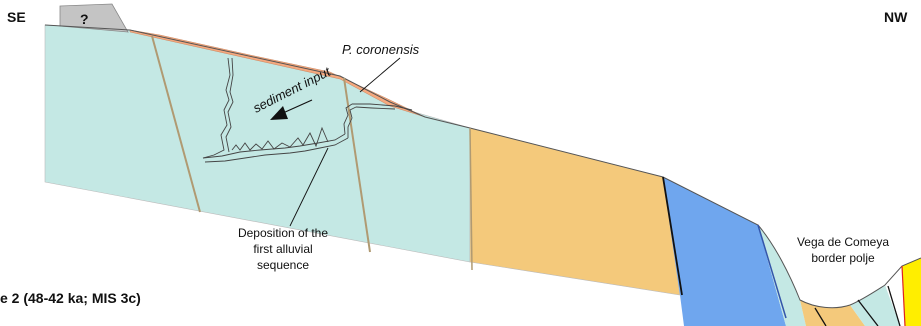 This screenshot has width=921, height=326. What do you see at coordinates (84, 19) in the screenshot?
I see `unknown-label: ?` at bounding box center [84, 19].